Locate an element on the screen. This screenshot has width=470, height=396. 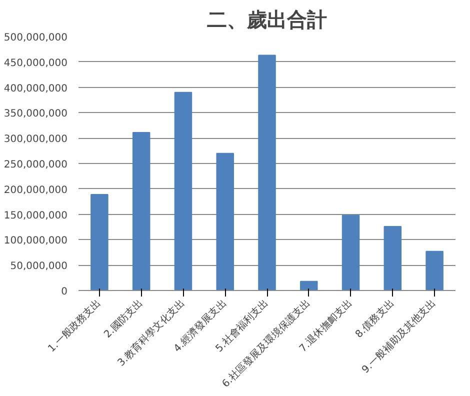
y-tick-label: 250,000,000 is located at coordinates (36, 165).